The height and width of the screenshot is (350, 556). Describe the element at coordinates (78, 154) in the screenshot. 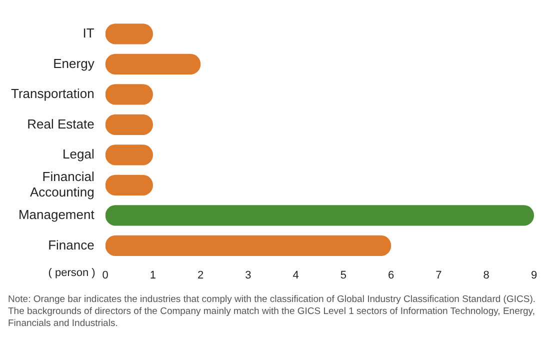

I see `y-tick-label: Legal` at that location.